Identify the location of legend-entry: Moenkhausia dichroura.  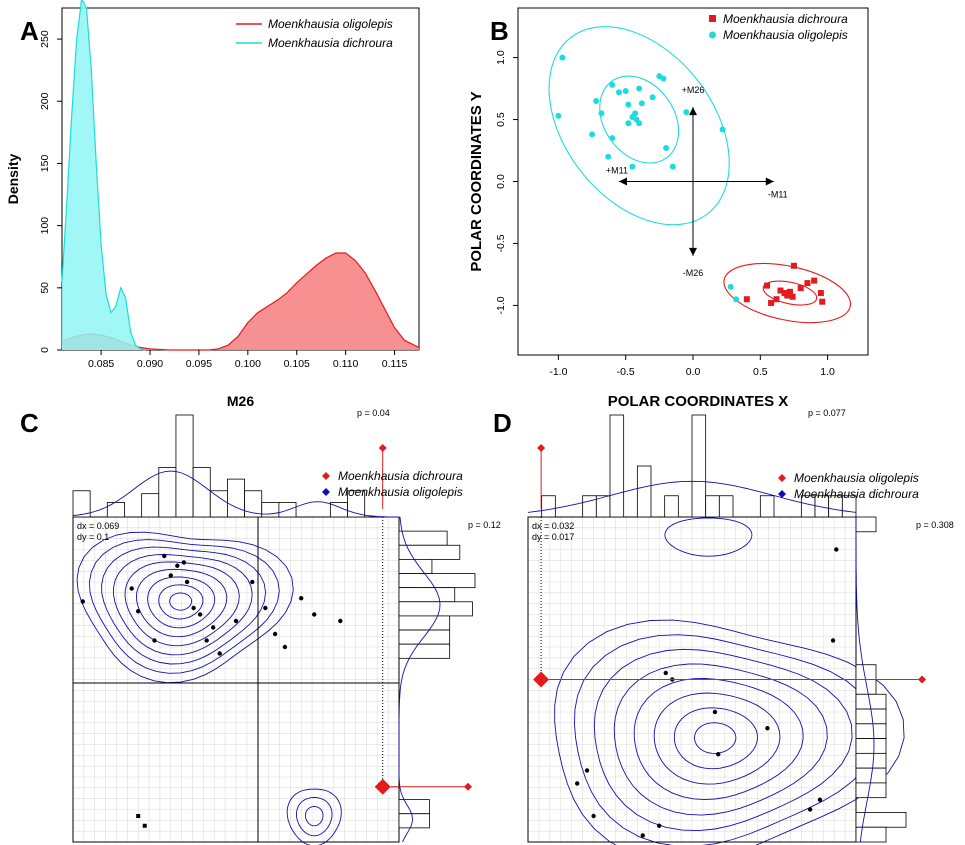
(785, 19).